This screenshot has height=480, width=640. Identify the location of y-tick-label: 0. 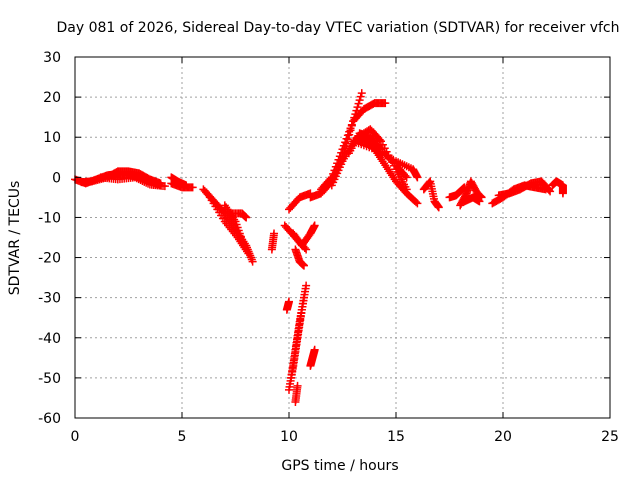
(56, 178).